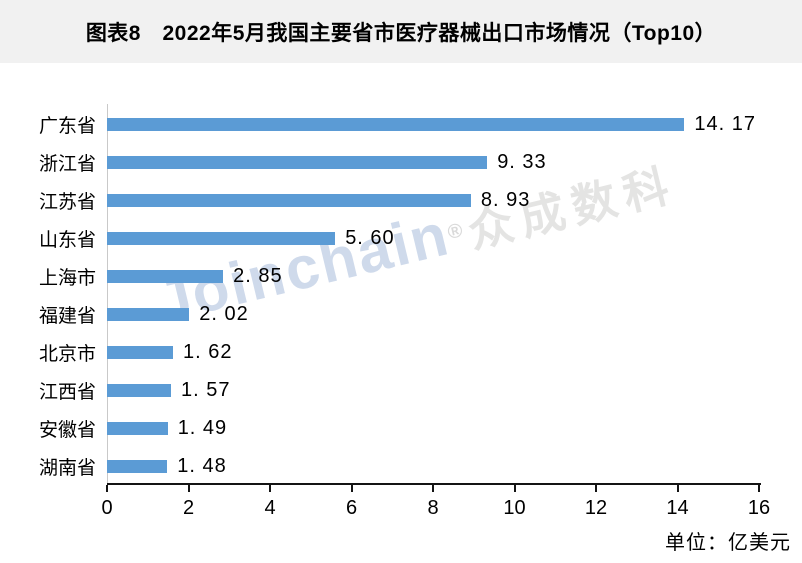 The image size is (802, 563). Describe the element at coordinates (208, 351) in the screenshot. I see `value-label: 1. 62` at that location.